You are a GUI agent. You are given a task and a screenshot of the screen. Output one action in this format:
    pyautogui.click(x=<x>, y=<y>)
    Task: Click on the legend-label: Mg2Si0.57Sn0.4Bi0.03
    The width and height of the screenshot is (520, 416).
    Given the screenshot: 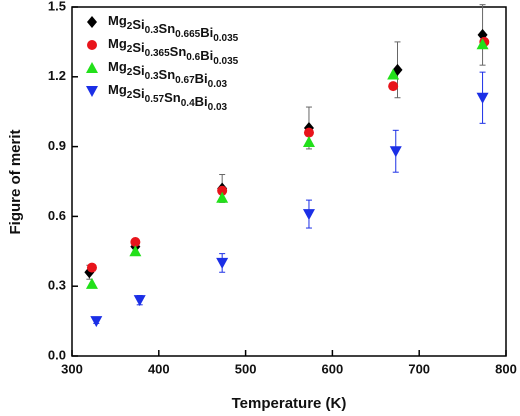 What is the action you would take?
    pyautogui.click(x=168, y=97)
    